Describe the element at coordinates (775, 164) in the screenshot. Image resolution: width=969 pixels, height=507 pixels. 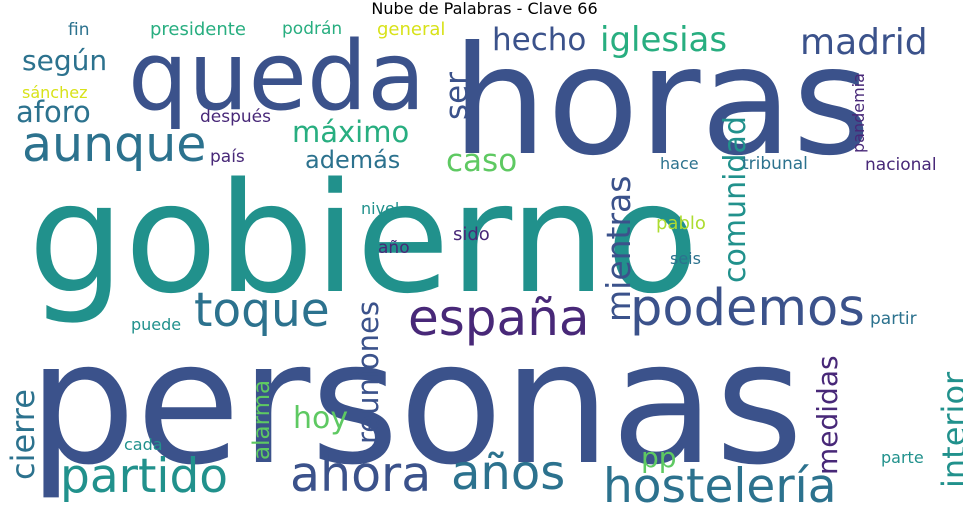
I see `word-tribunal: tribunal` at that location.